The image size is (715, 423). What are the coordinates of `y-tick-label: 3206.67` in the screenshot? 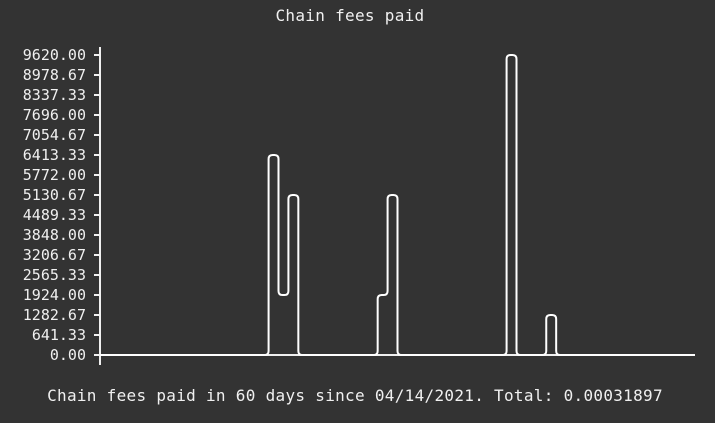 It's located at (54, 255).